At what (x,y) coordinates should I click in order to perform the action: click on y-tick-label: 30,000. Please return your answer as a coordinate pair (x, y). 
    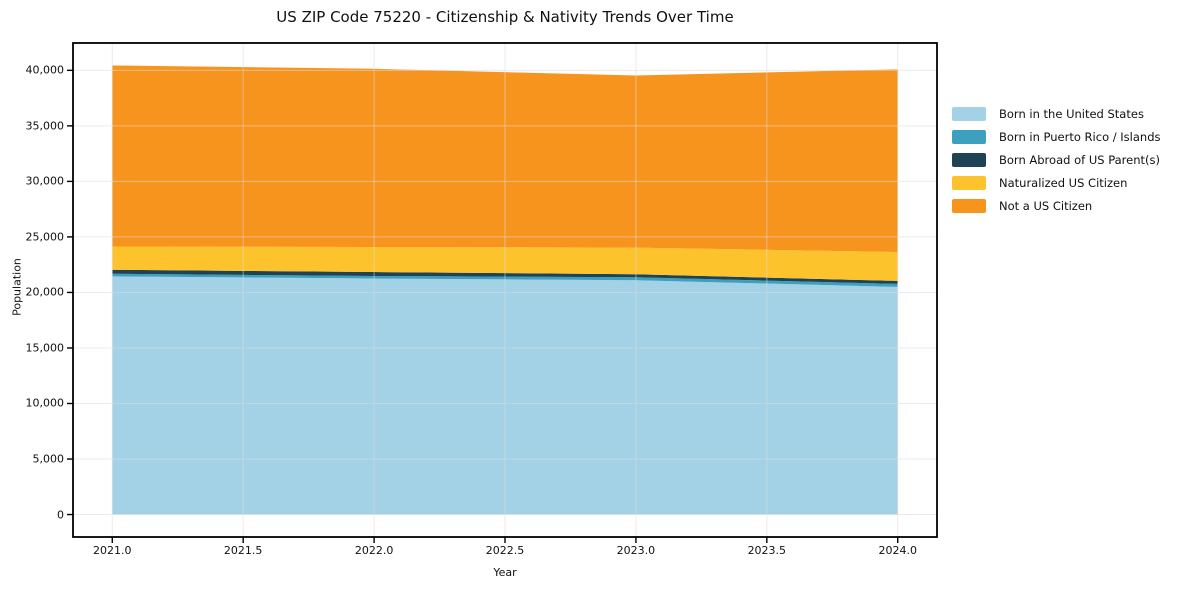
    Looking at the image, I should click on (45, 181).